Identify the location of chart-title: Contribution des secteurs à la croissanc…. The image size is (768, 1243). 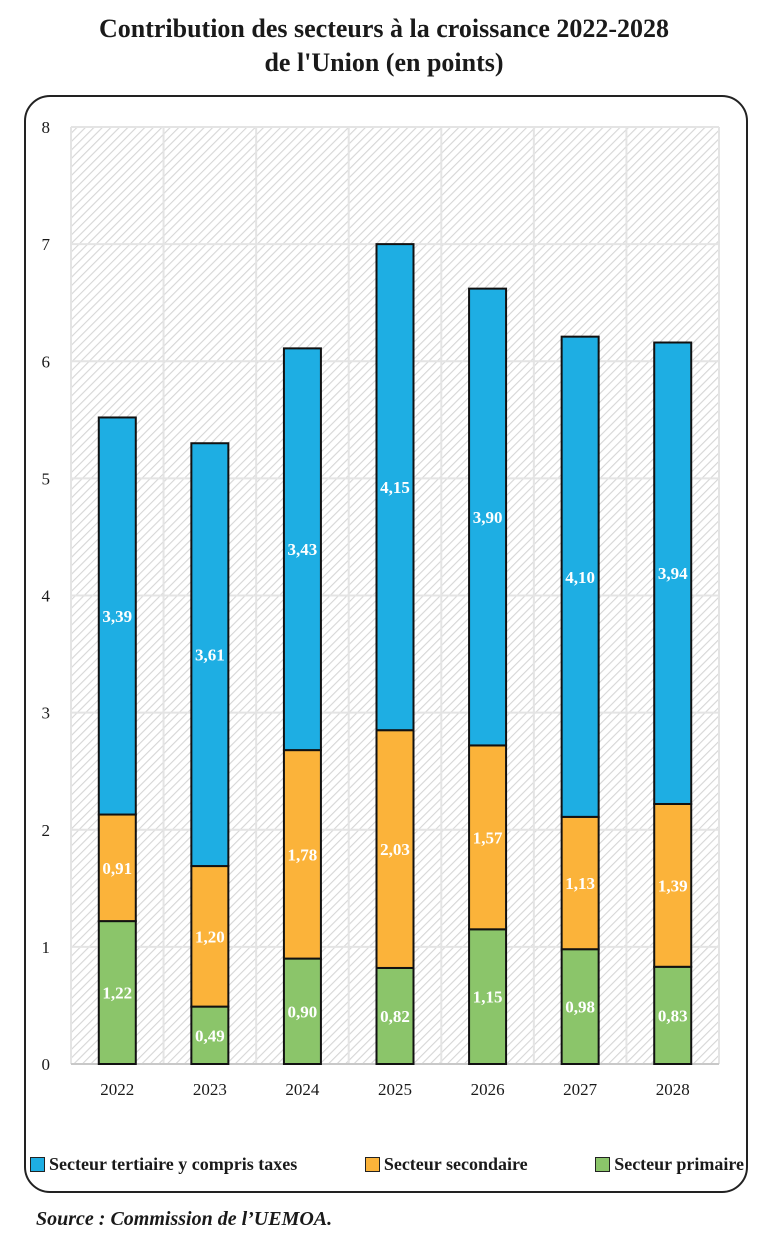
(384, 46).